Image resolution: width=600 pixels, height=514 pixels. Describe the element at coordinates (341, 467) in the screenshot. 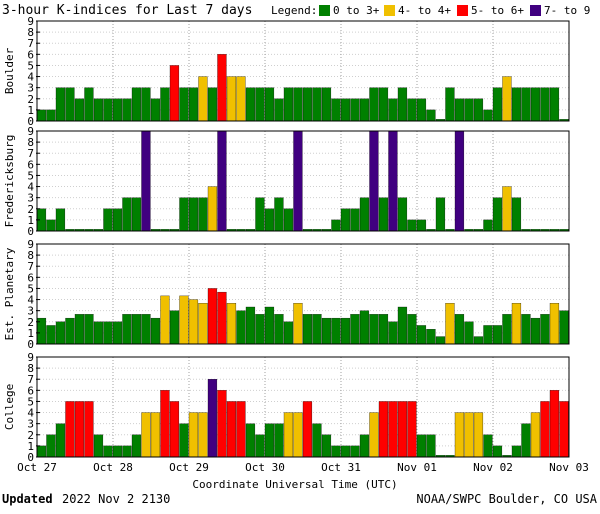

I see `x-tick-label: Oct 31` at that location.